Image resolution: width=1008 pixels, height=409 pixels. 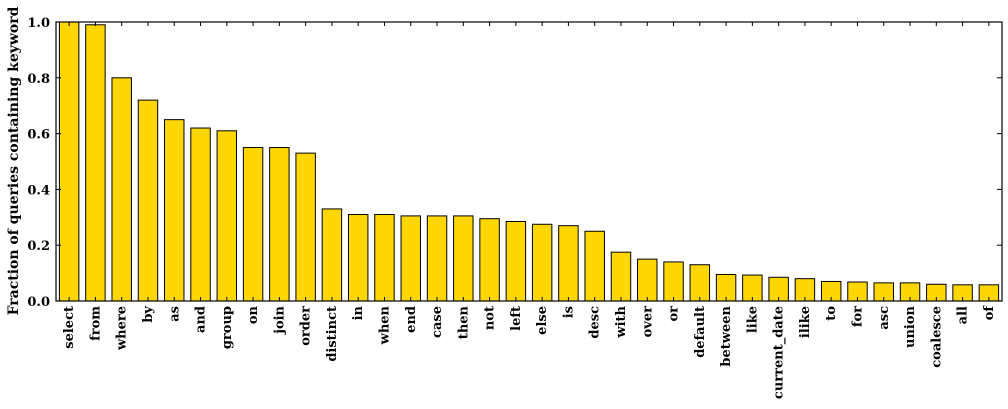 I want to click on x-tick-label: as, so click(x=174, y=314).